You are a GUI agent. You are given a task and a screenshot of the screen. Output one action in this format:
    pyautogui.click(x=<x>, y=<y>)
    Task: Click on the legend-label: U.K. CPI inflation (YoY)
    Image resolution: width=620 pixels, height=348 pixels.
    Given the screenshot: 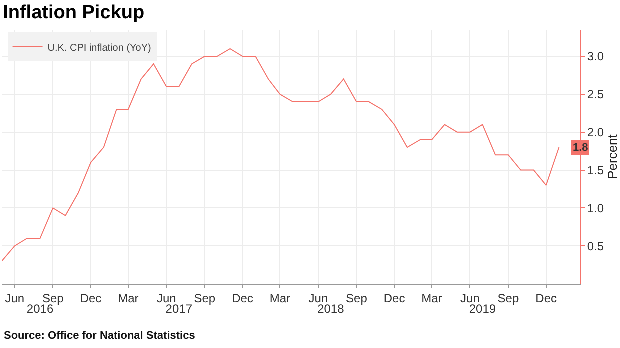 What is the action you would take?
    pyautogui.click(x=100, y=48)
    